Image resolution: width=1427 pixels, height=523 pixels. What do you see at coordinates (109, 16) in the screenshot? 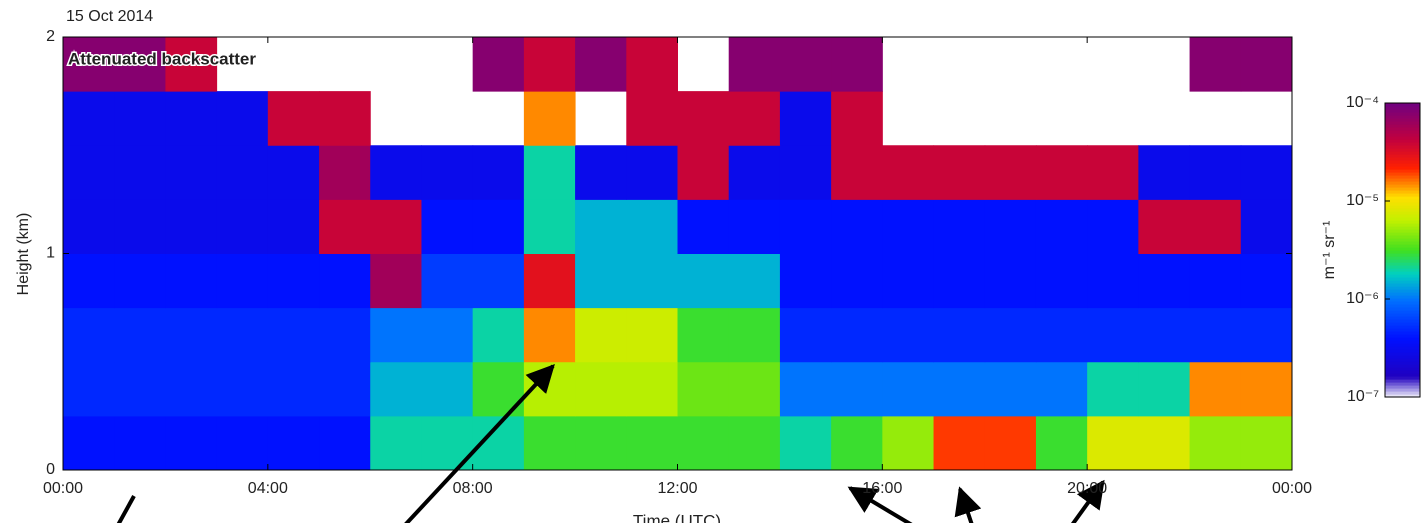
I see `chart-subtitle: 15 Oct 2014` at bounding box center [109, 16].